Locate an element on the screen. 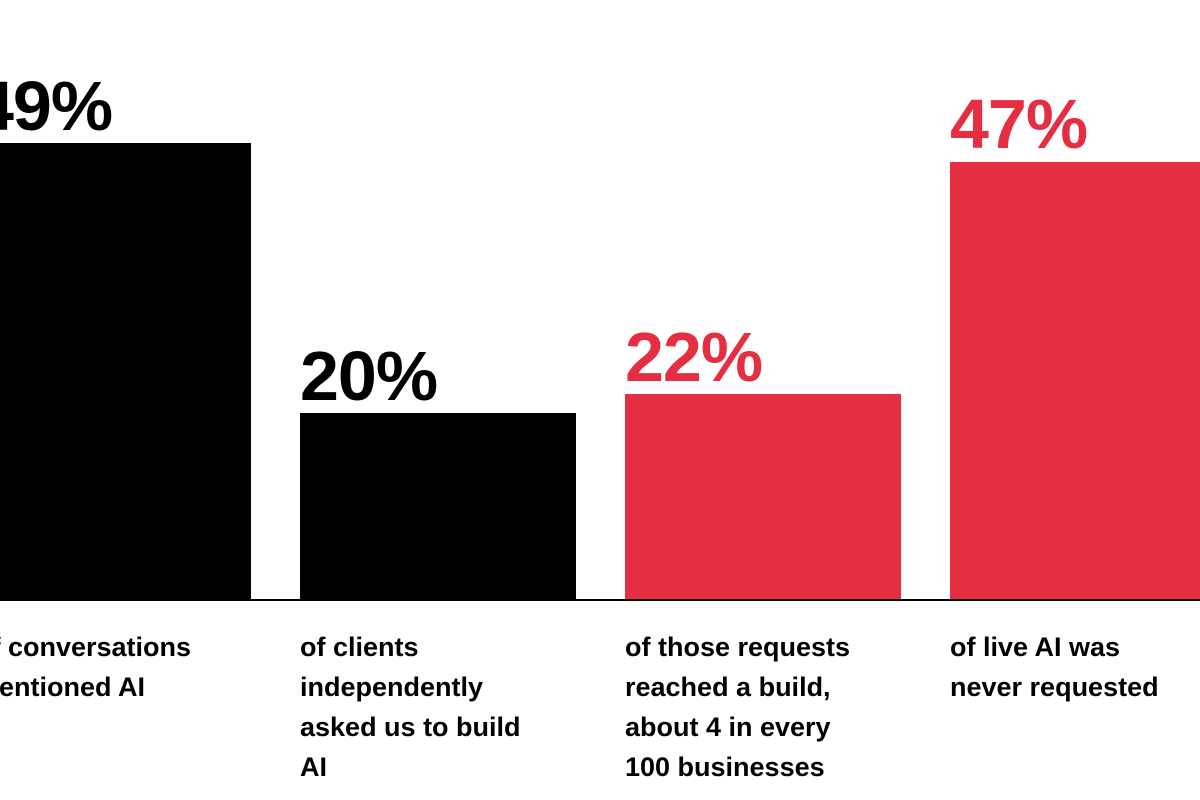 The width and height of the screenshot is (1200, 800). value-label-4: 47% is located at coordinates (1019, 124).